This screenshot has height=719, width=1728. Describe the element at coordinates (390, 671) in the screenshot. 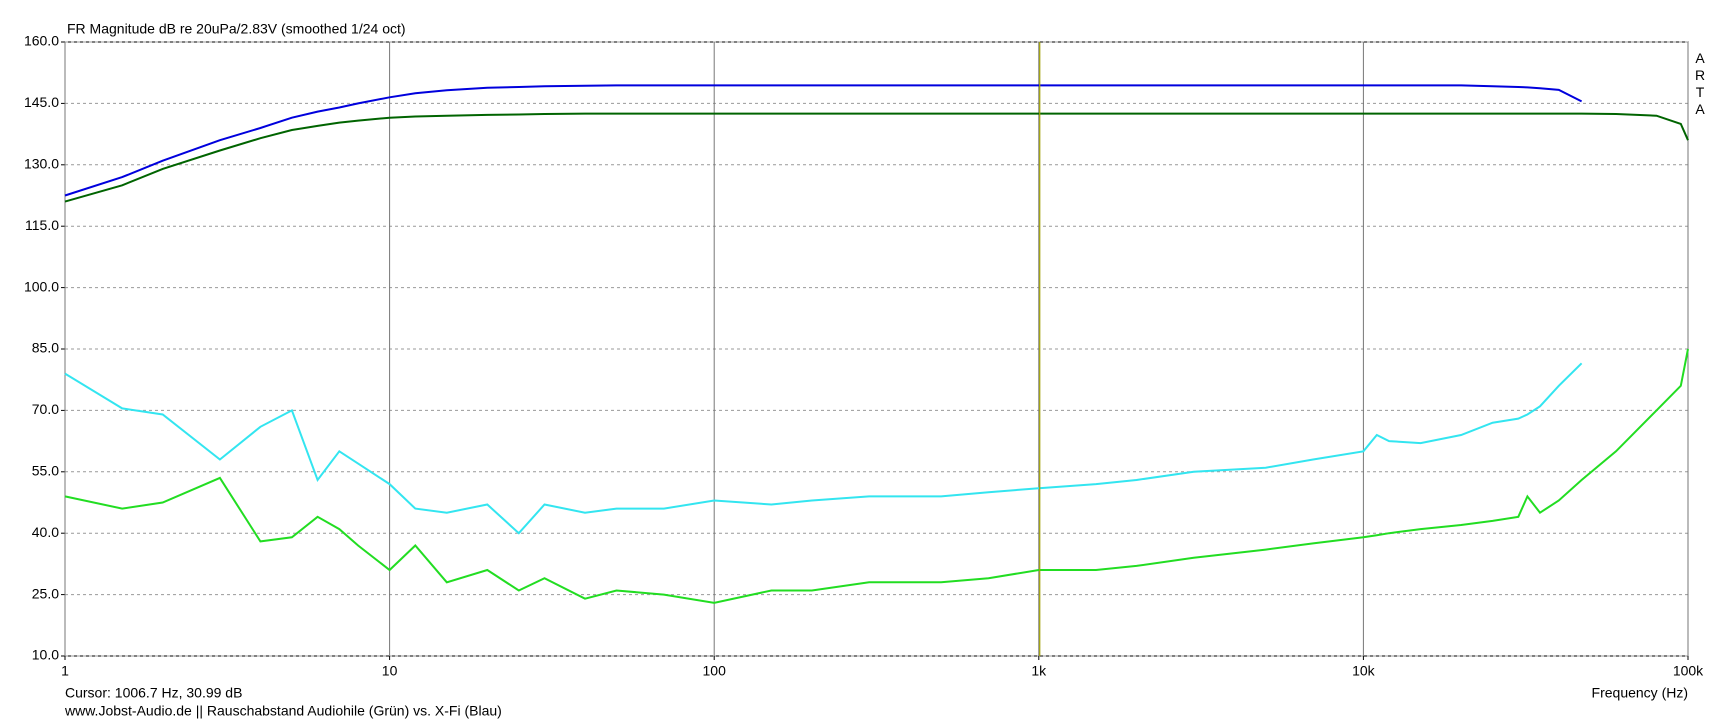

I see `x-tick-label: 10` at that location.